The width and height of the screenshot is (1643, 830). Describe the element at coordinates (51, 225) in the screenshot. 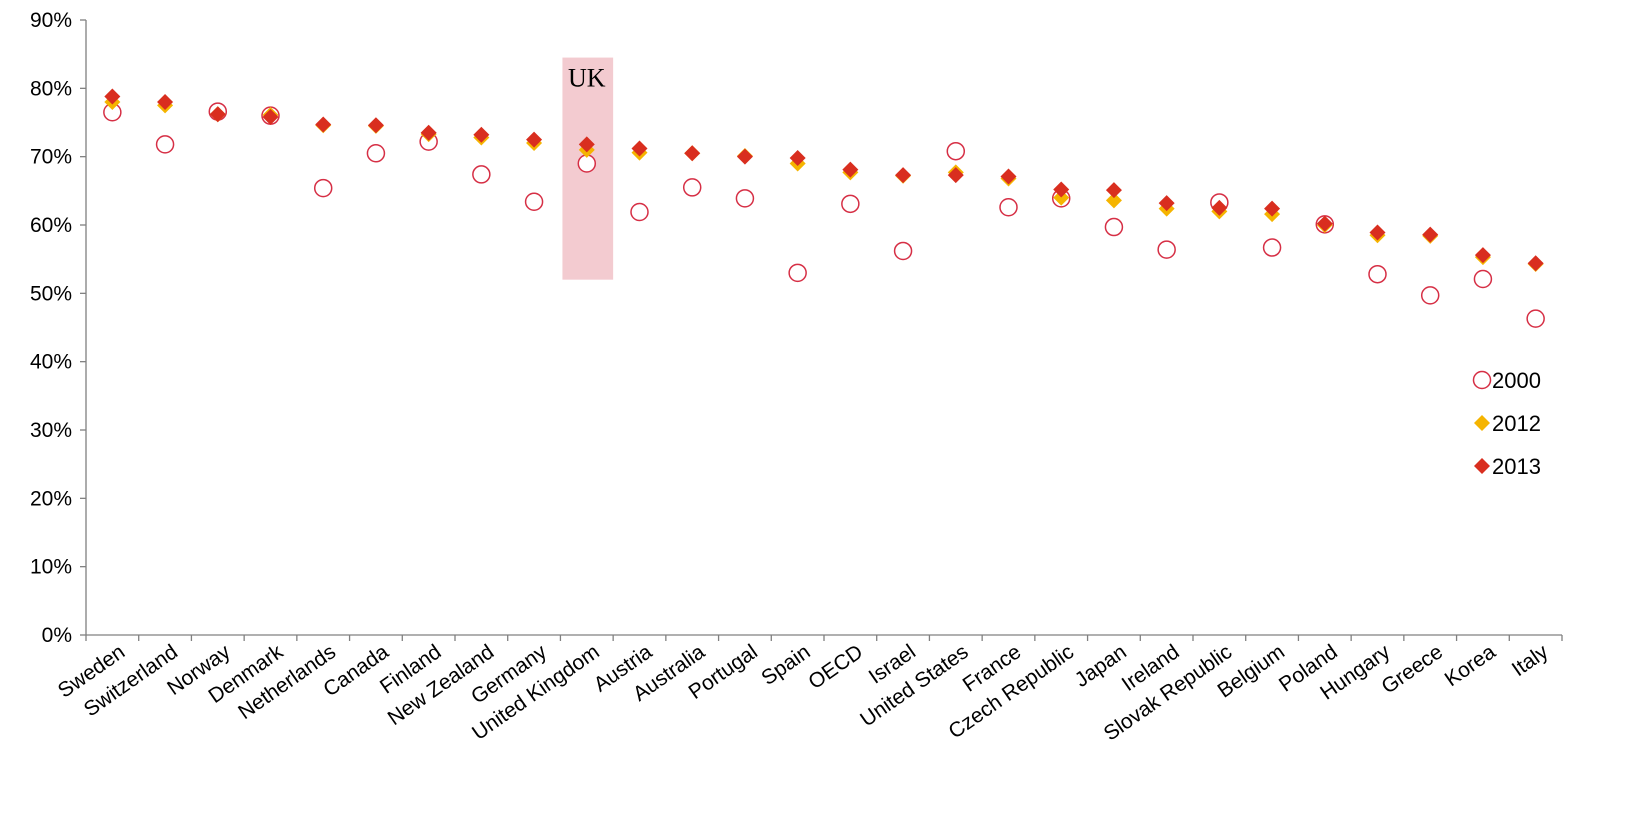

I see `y-tick-label: 60%` at that location.